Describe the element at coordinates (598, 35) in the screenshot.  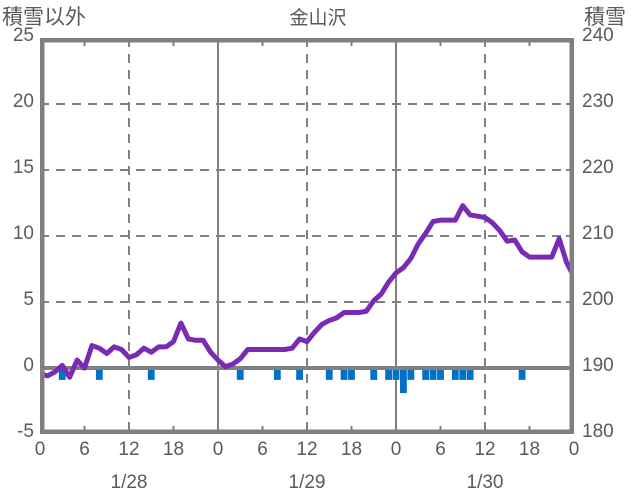
I see `y-axis-tick-right: 240` at that location.